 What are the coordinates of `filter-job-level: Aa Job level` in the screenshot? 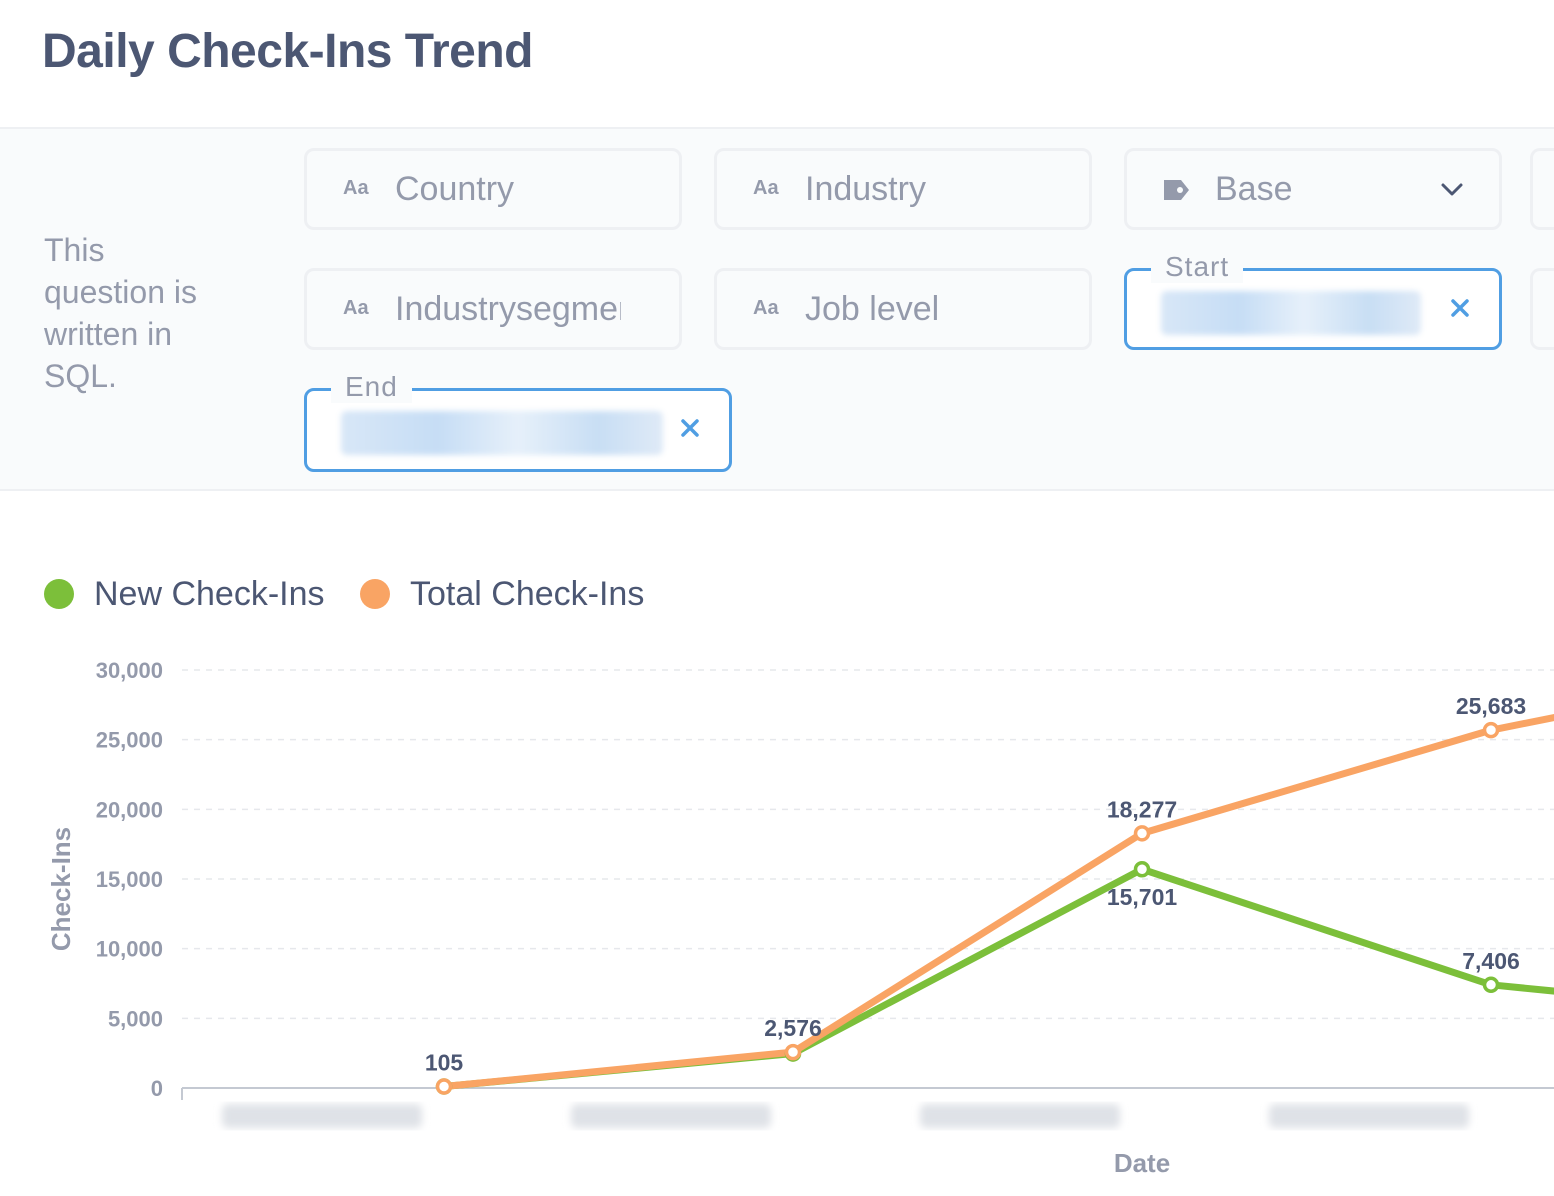 It's located at (903, 309).